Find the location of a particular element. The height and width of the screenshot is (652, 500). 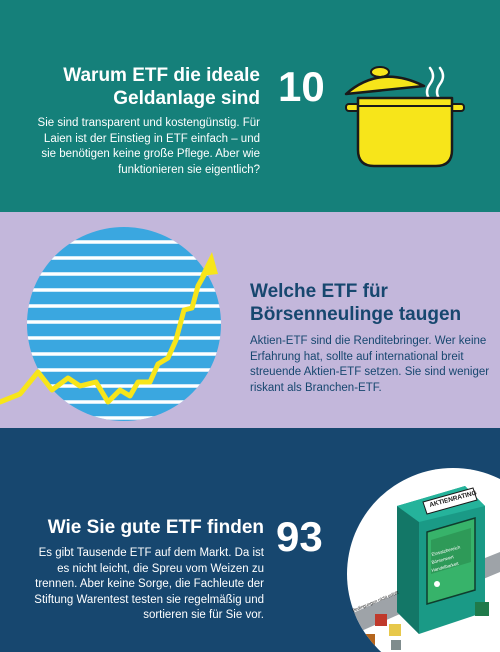

section-number: 93 is located at coordinates (299, 536).